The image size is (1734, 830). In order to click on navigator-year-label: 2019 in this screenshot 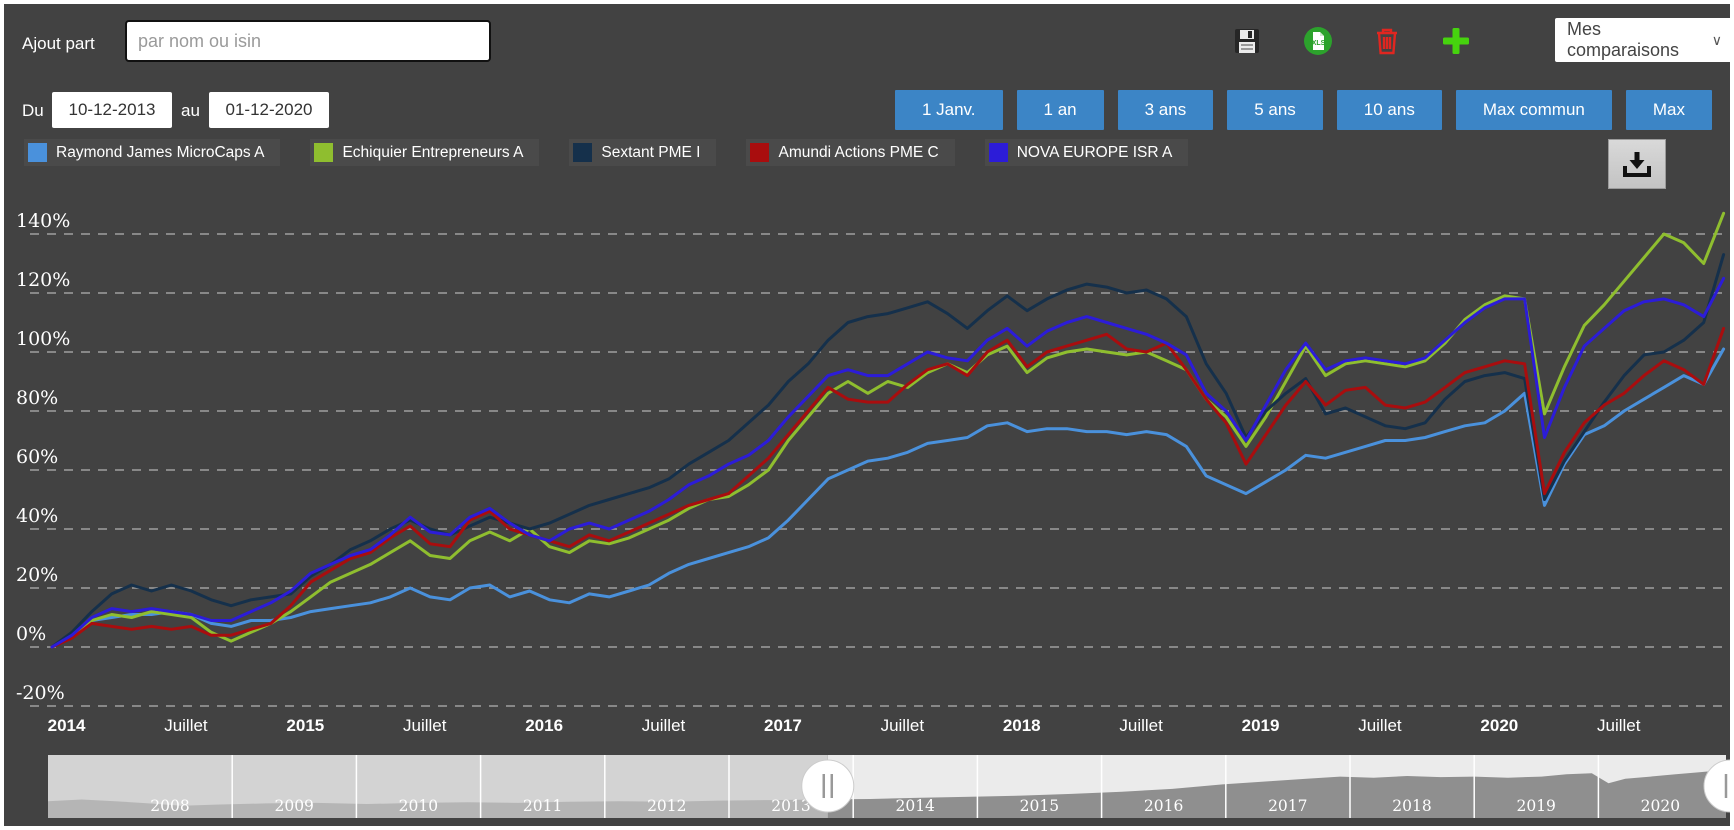, I will do `click(1535, 806)`.